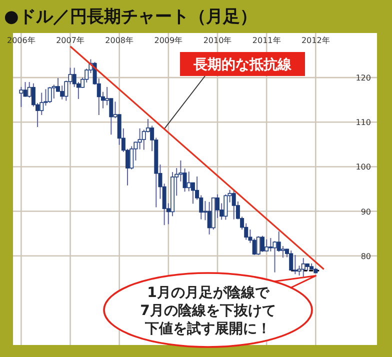 This screenshot has width=392, height=357. Describe the element at coordinates (208, 329) in the screenshot. I see `annotation: 下値を試す展開に！` at that location.